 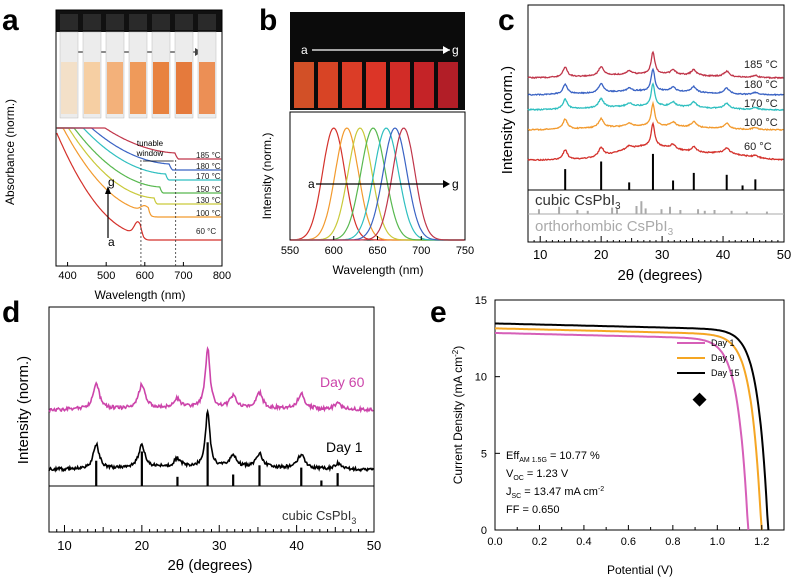 I want to click on tunable-window-line2: window, so click(x=150, y=153).